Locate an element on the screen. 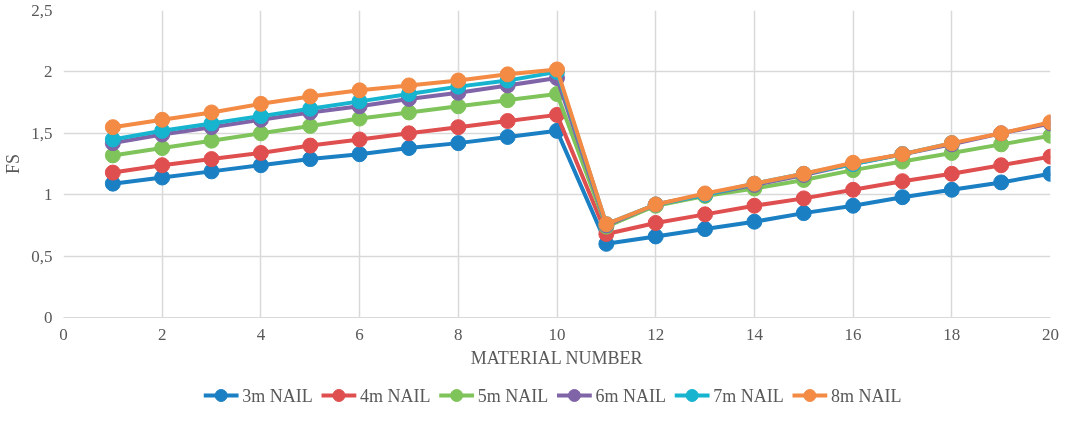  y-tick-label: 0 is located at coordinates (48, 317).